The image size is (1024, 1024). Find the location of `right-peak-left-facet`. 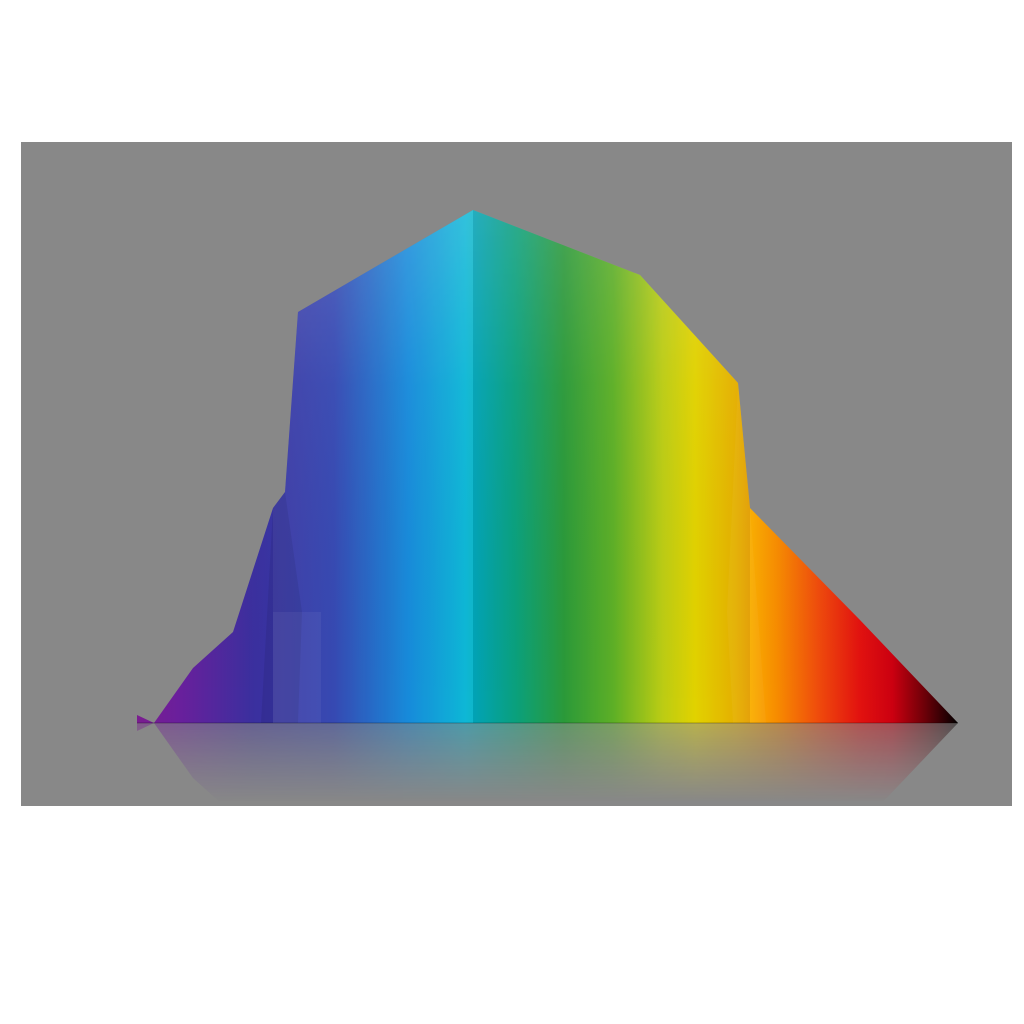

right-peak-left-facet is located at coordinates (746, 553).